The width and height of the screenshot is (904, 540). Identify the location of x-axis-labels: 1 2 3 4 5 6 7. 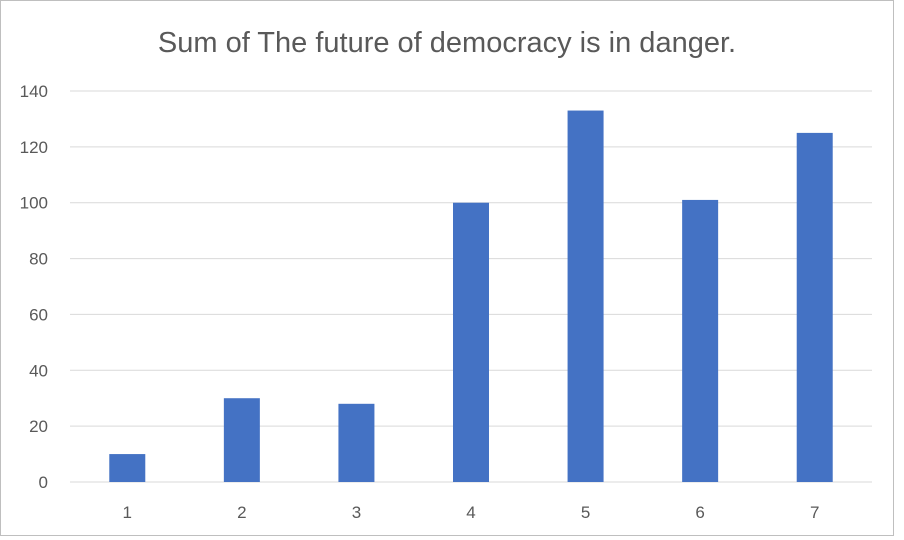
(471, 512).